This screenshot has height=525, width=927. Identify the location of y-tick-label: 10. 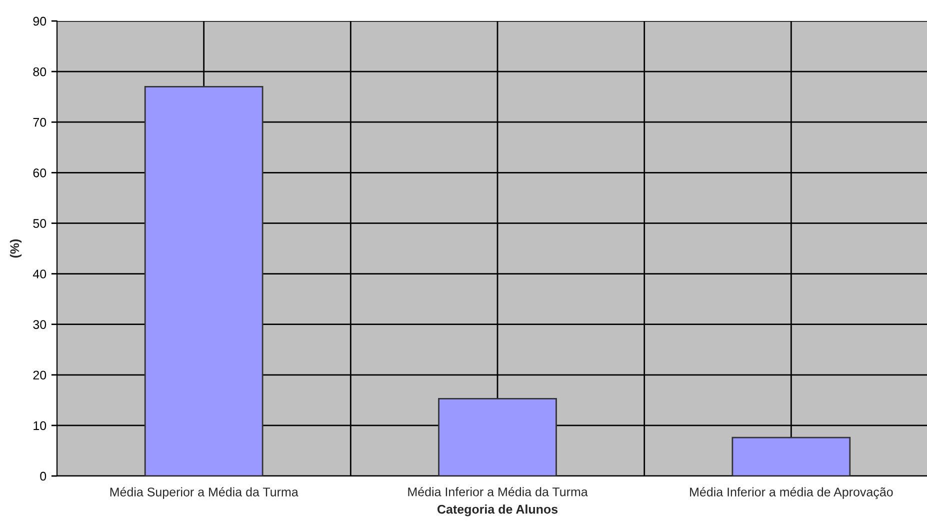
(40, 425).